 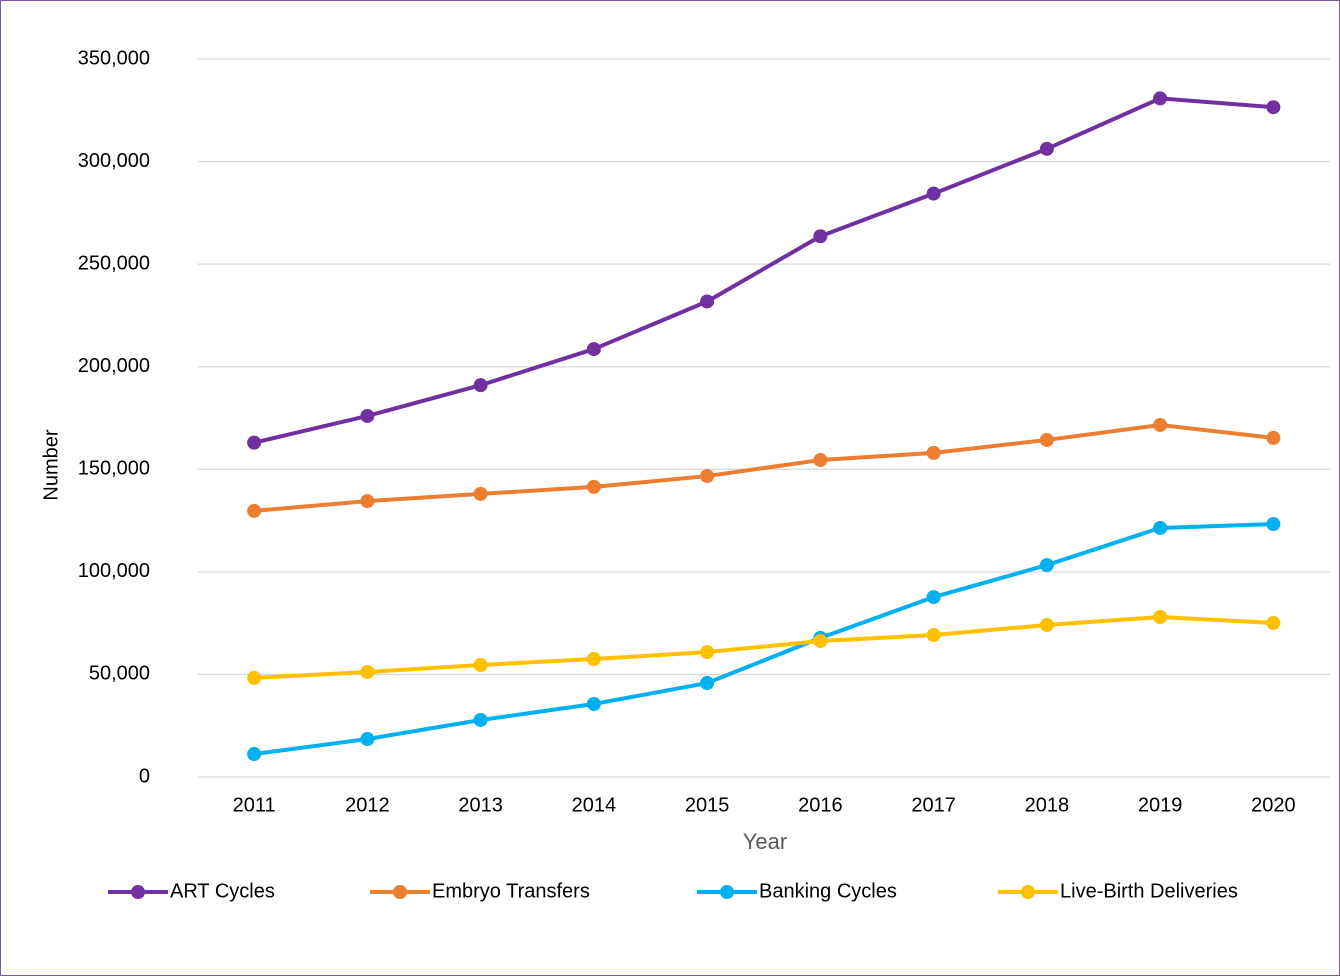 I want to click on x-tick-label: 2019, so click(x=1160, y=805).